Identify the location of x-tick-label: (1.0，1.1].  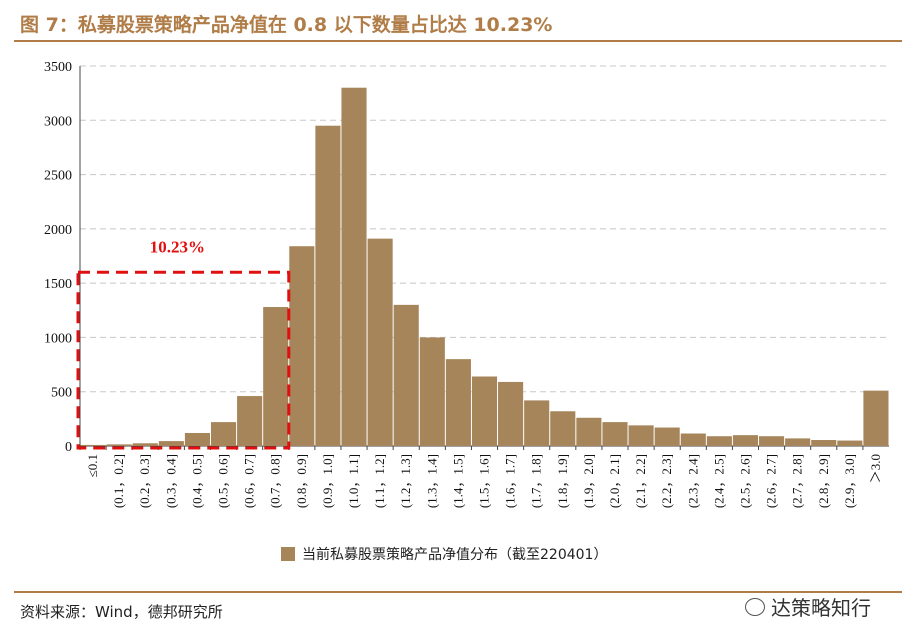
(353, 481).